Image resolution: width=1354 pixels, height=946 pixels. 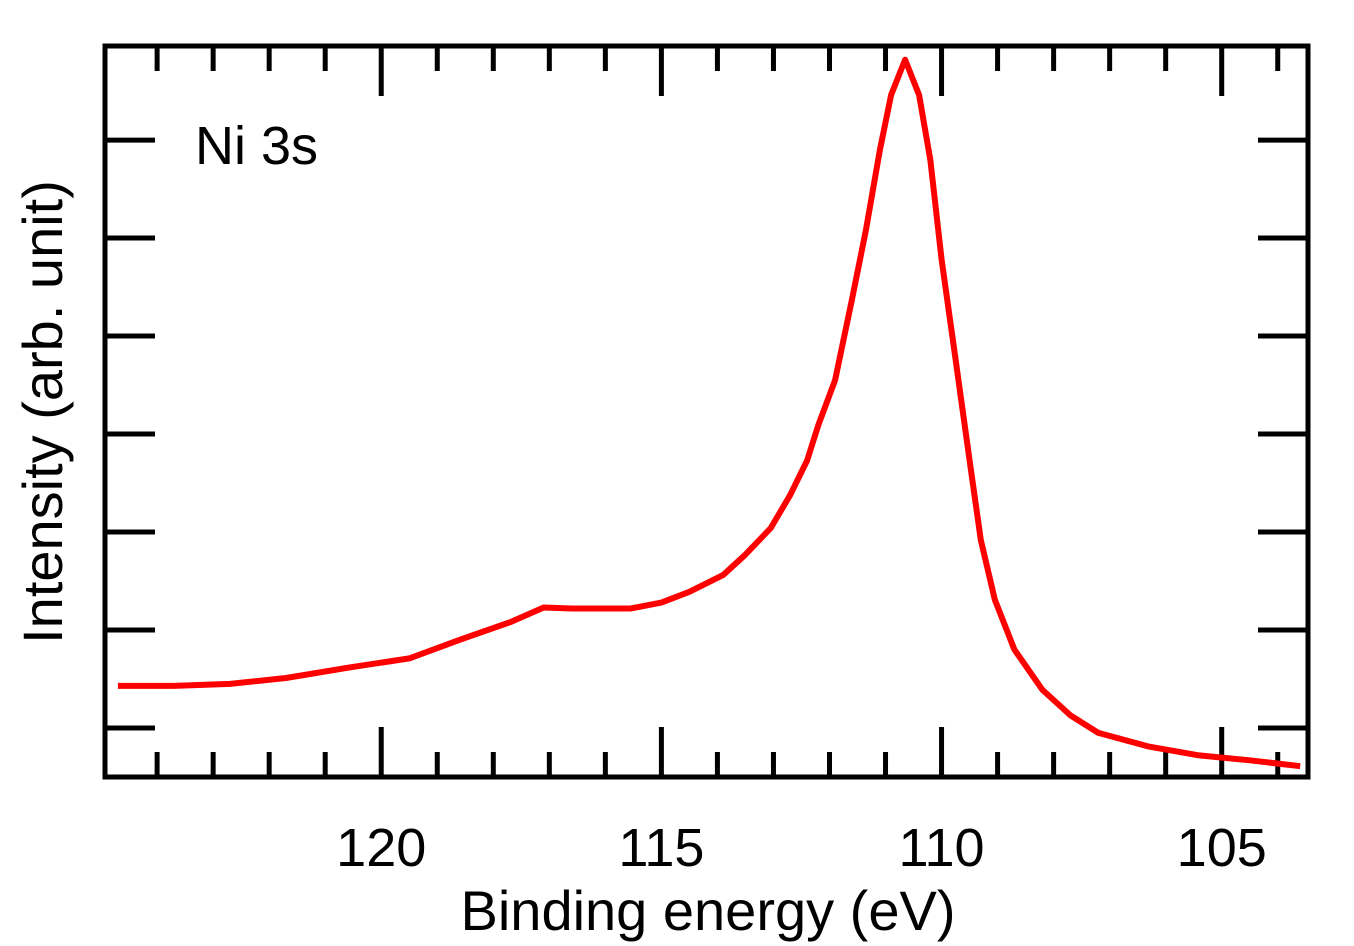 I want to click on x-tick-label: 120, so click(x=381, y=848).